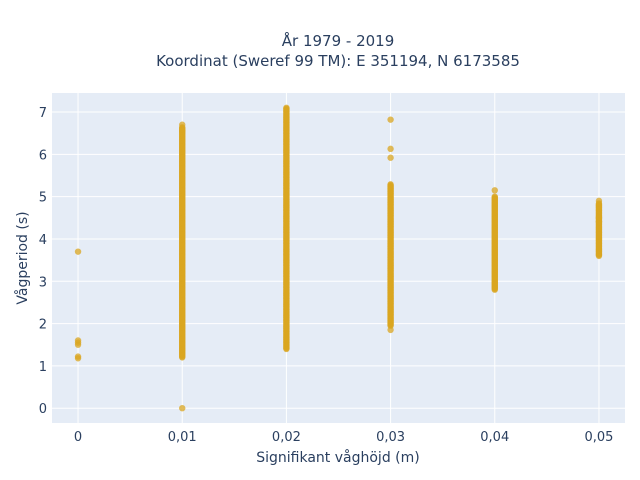 This screenshot has width=640, height=480. Describe the element at coordinates (43, 367) in the screenshot. I see `y-tick-label: 1` at that location.